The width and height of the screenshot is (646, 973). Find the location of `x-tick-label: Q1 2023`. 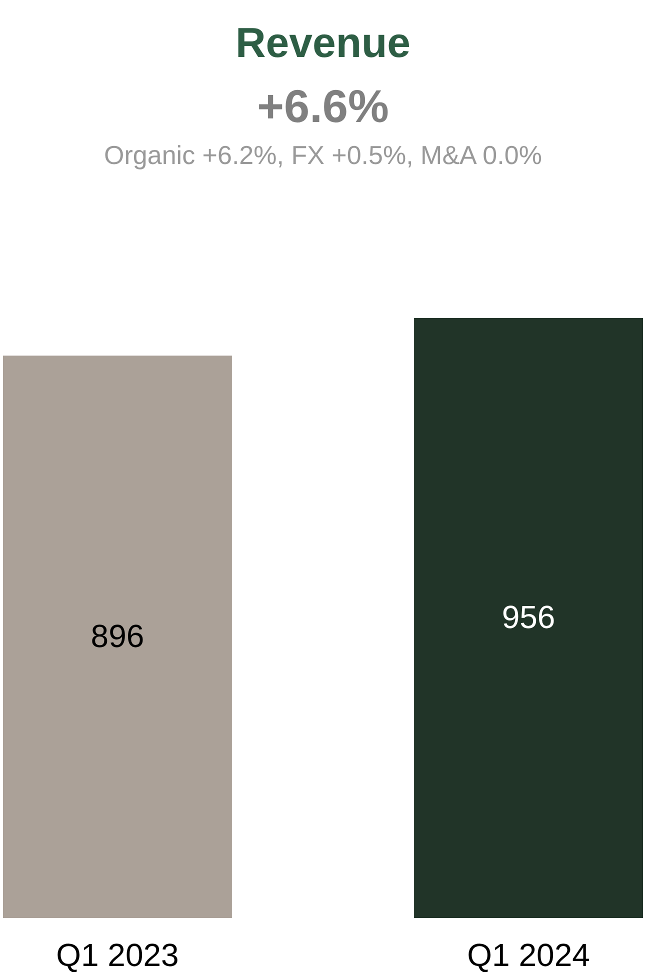

x-tick-label: Q1 2023 is located at coordinates (117, 955).